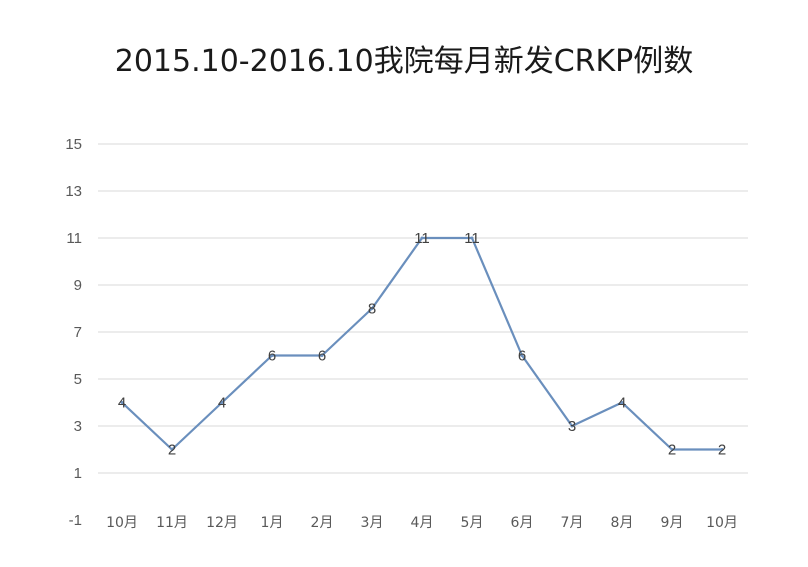  Describe the element at coordinates (74, 238) in the screenshot. I see `y-tick-label: 11` at that location.